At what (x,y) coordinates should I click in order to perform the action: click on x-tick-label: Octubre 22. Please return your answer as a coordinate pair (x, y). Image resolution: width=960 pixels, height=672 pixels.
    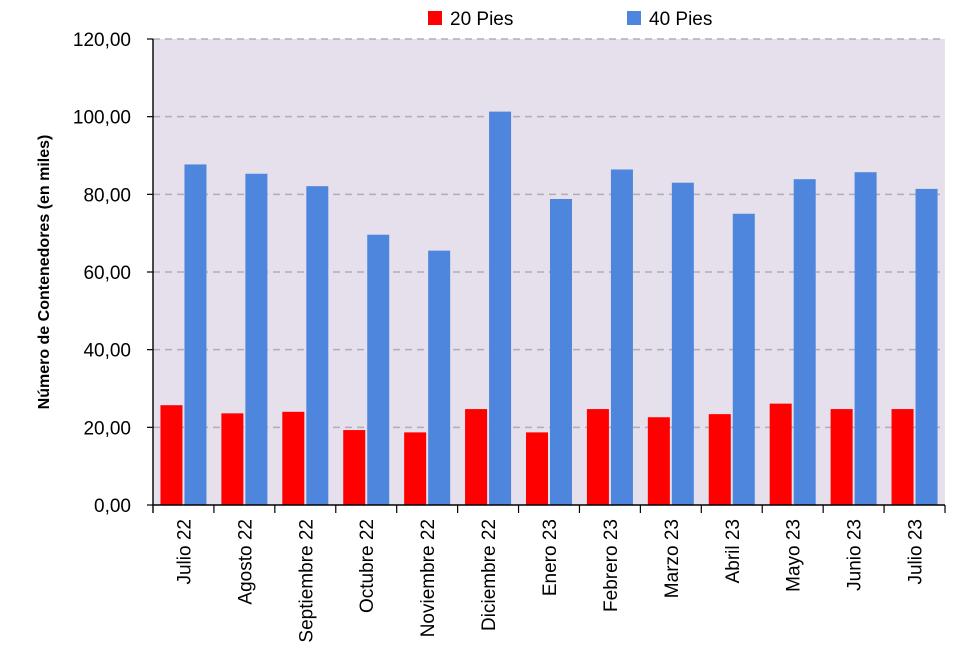
    Looking at the image, I should click on (367, 566).